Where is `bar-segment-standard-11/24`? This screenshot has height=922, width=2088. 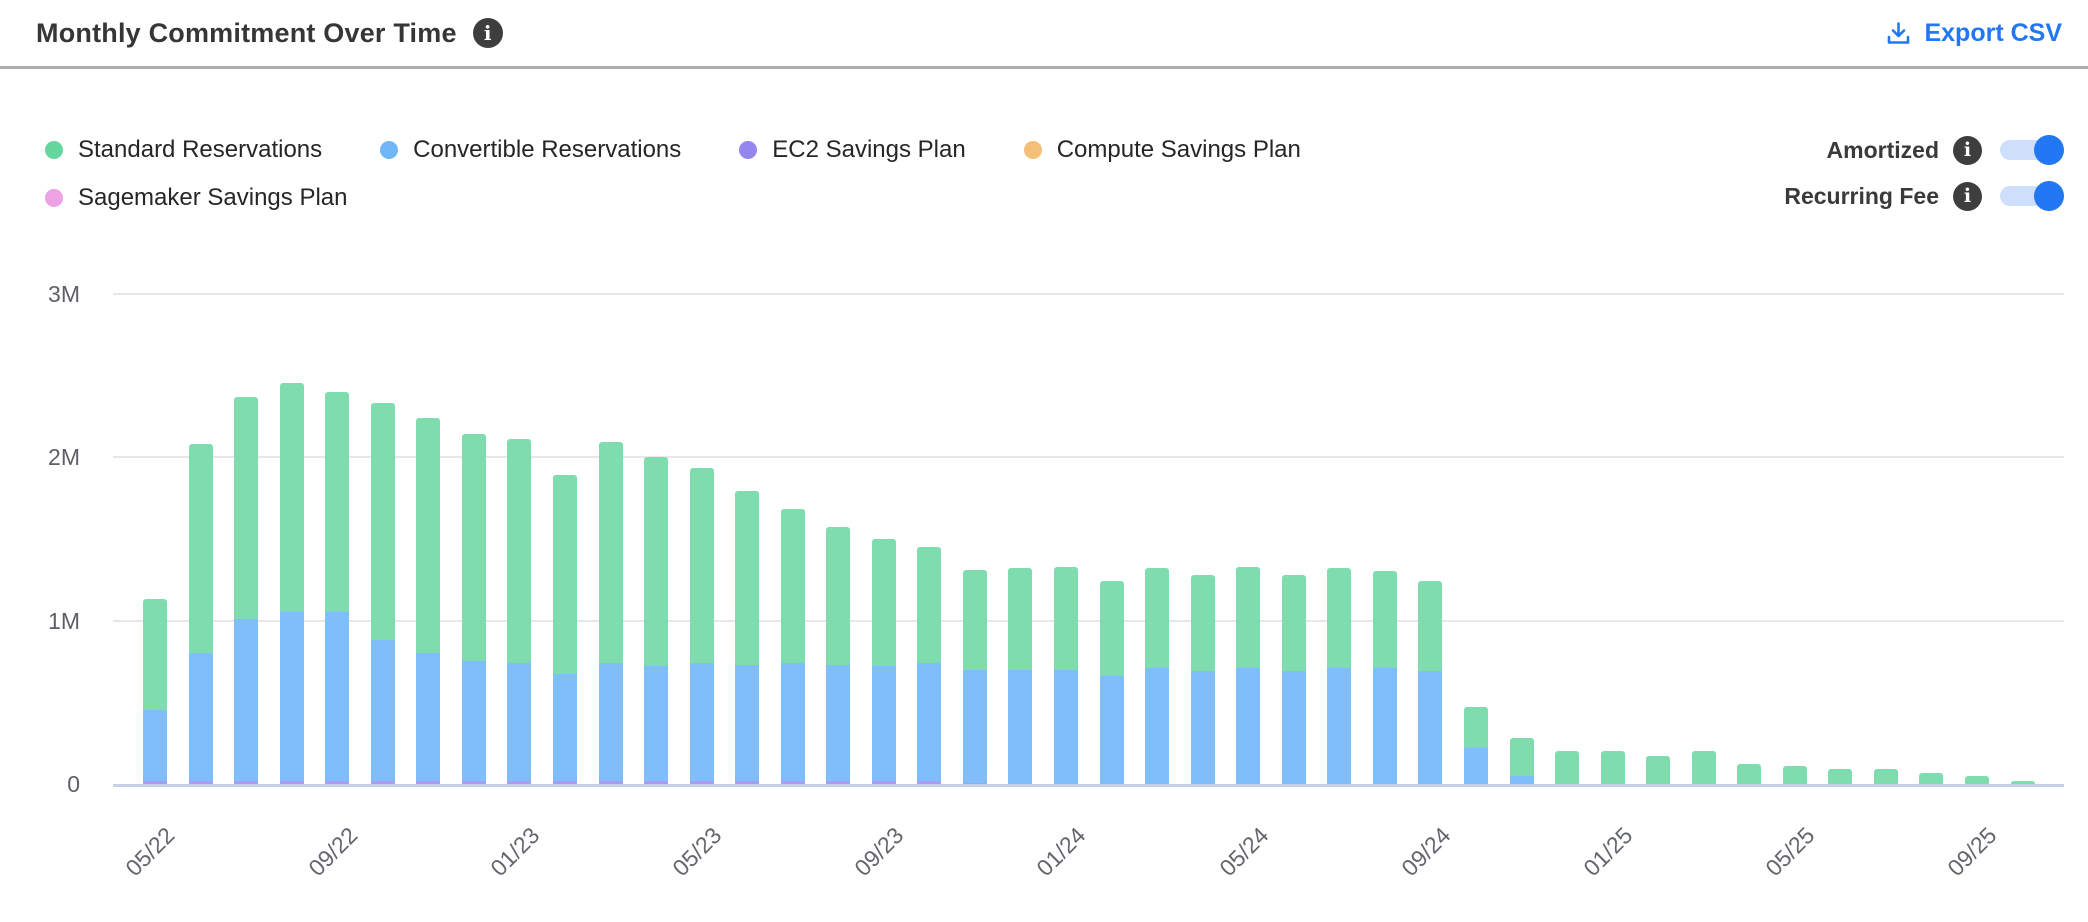 bar-segment-standard-11/24 is located at coordinates (1521, 757).